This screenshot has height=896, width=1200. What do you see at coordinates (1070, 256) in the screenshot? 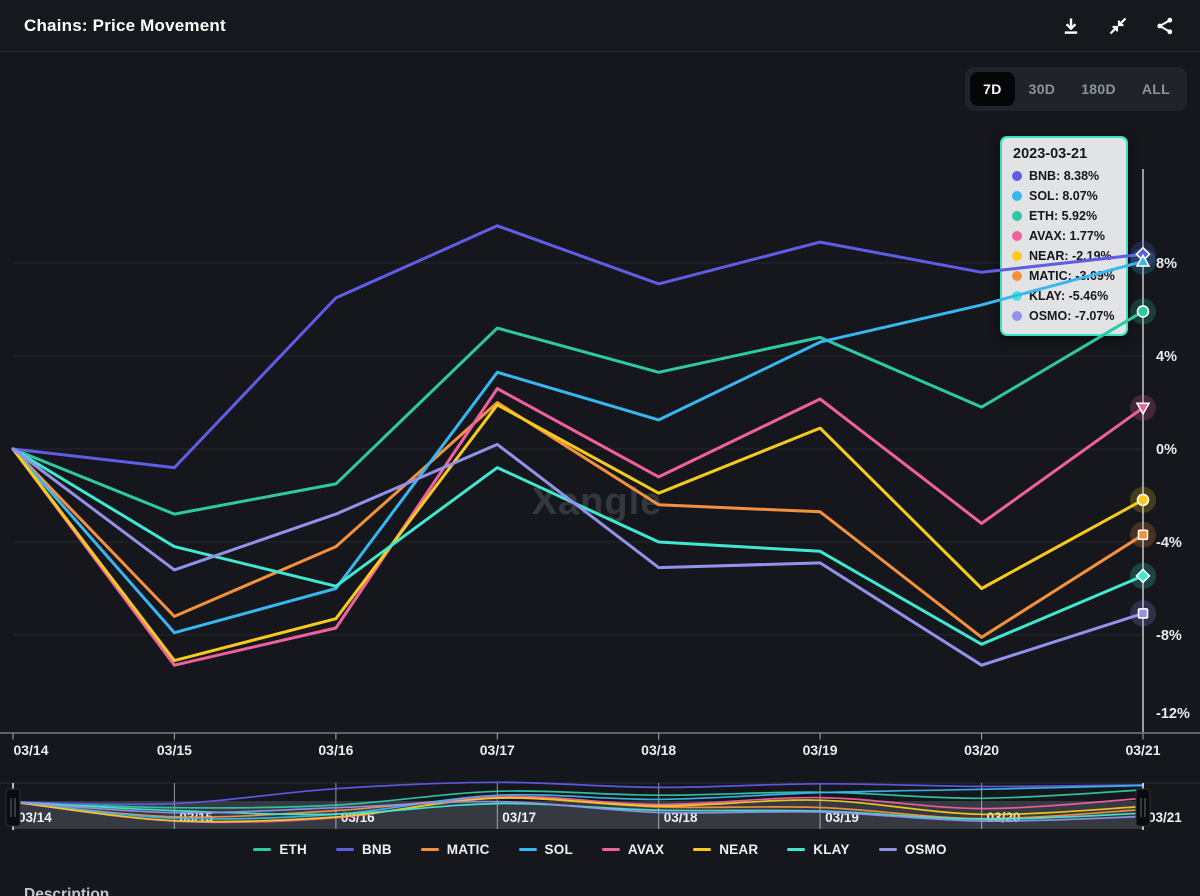
I see `tooltip-value: NEAR: -2.19%` at bounding box center [1070, 256].